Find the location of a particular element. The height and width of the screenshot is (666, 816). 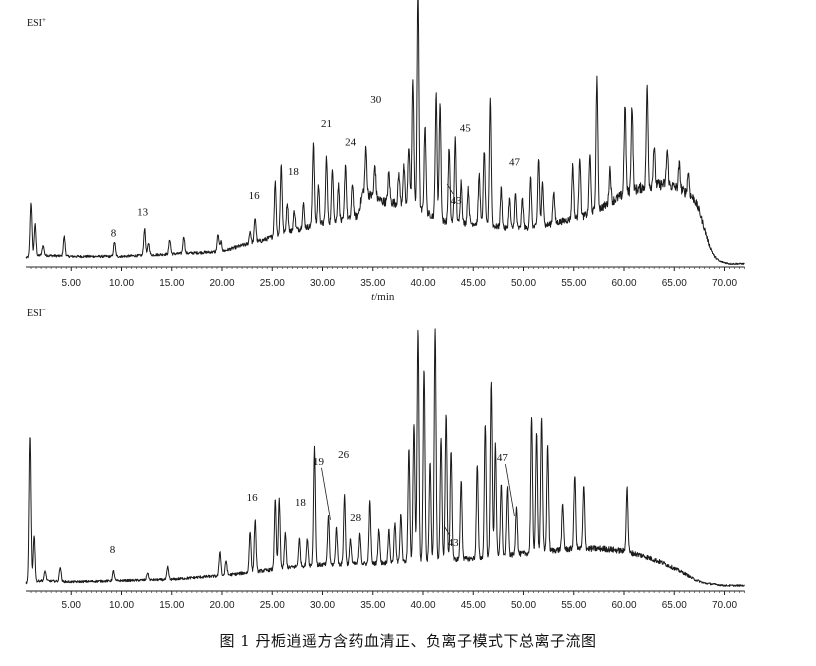

figure-caption: 图 1 丹栀逍遥方含药血清正、负离子模式下总离子流图 is located at coordinates (408, 641).